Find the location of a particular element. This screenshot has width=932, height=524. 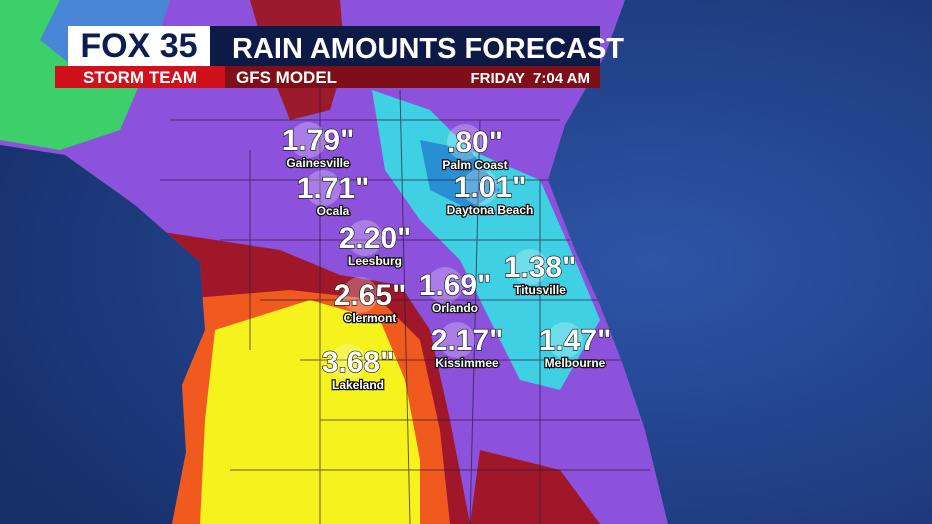

rain-amount: 2.65" is located at coordinates (370, 295).